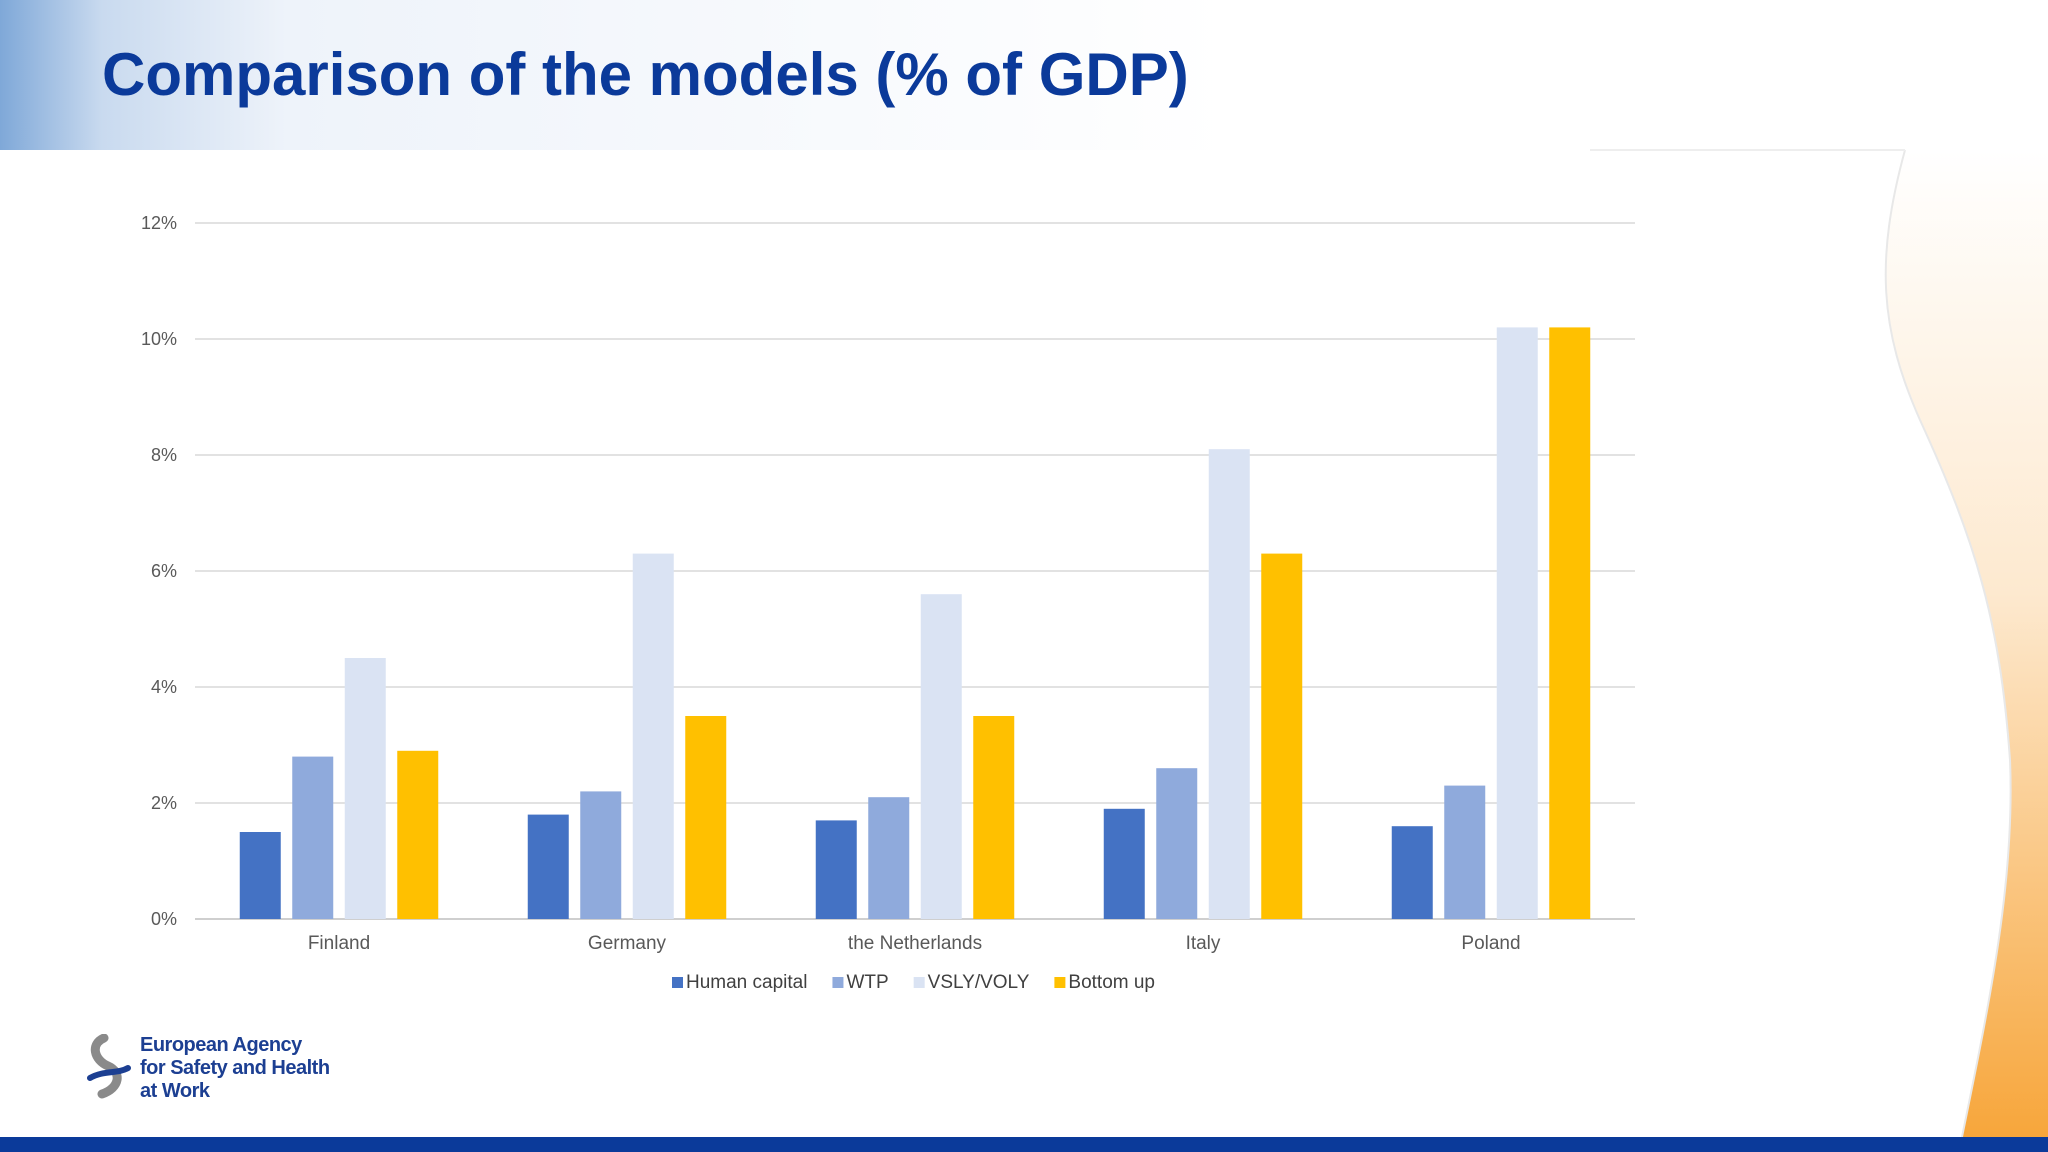 The height and width of the screenshot is (1152, 2048). What do you see at coordinates (339, 943) in the screenshot?
I see `x-category-label: Finland` at bounding box center [339, 943].